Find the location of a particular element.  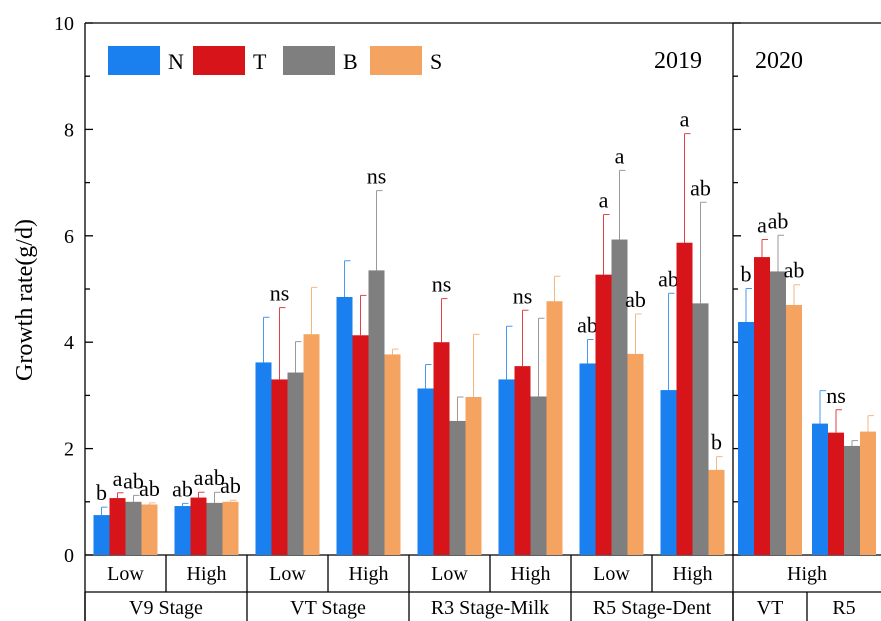

group-label: R5 is located at coordinates (843, 608).